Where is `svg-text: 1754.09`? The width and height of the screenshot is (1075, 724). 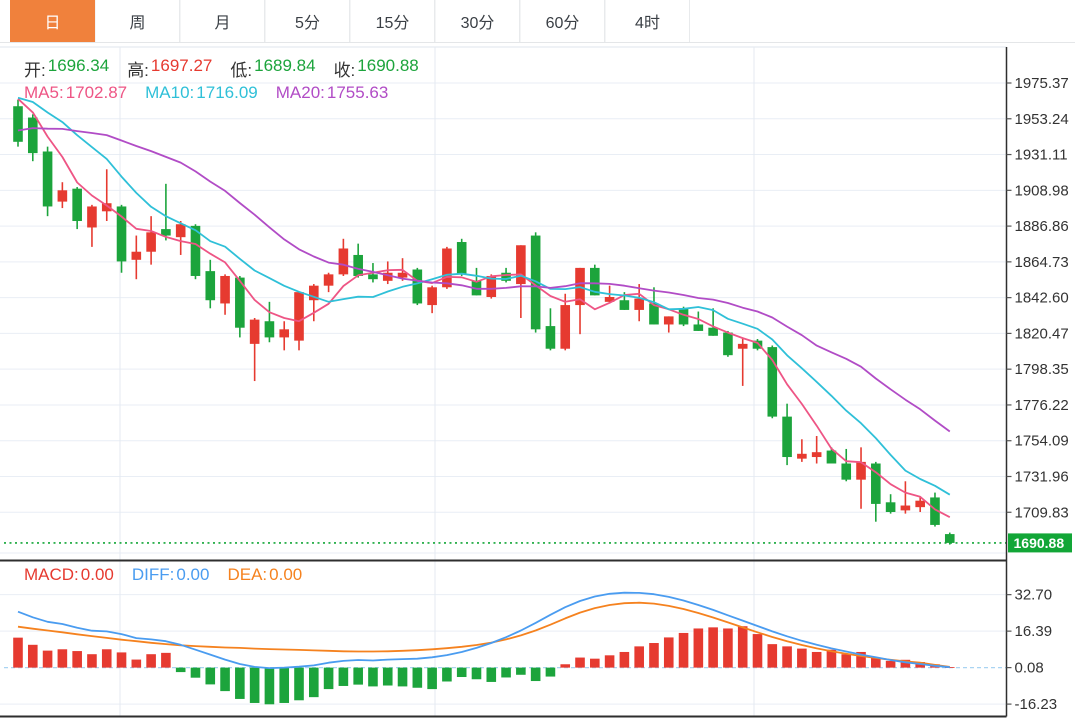
svg-text: 1754.09 is located at coordinates (1042, 441).